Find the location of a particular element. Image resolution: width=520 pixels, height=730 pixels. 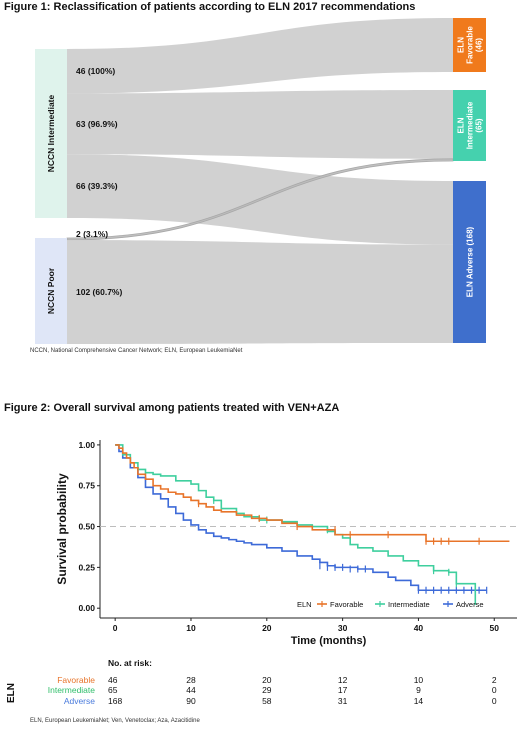

risk-table-value: 17 is located at coordinates (343, 690).